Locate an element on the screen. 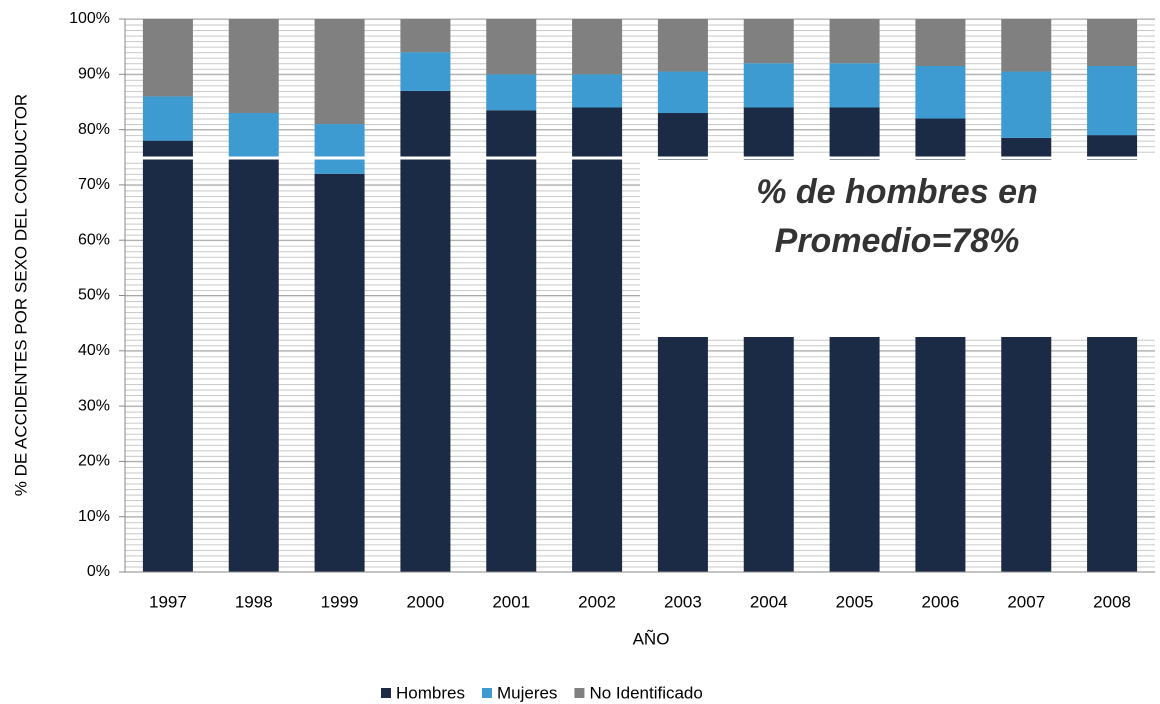 The height and width of the screenshot is (704, 1160). legend-label: No Identificado is located at coordinates (645, 692).